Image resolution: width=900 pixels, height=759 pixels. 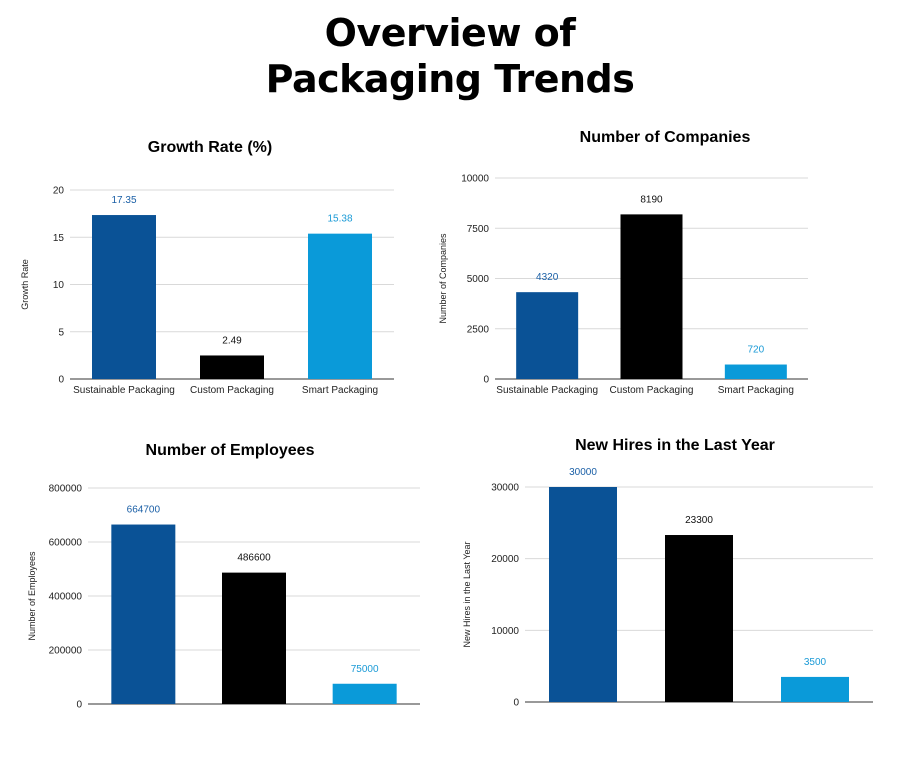 I want to click on page-title: Overview of Packaging Trends, so click(x=450, y=56).